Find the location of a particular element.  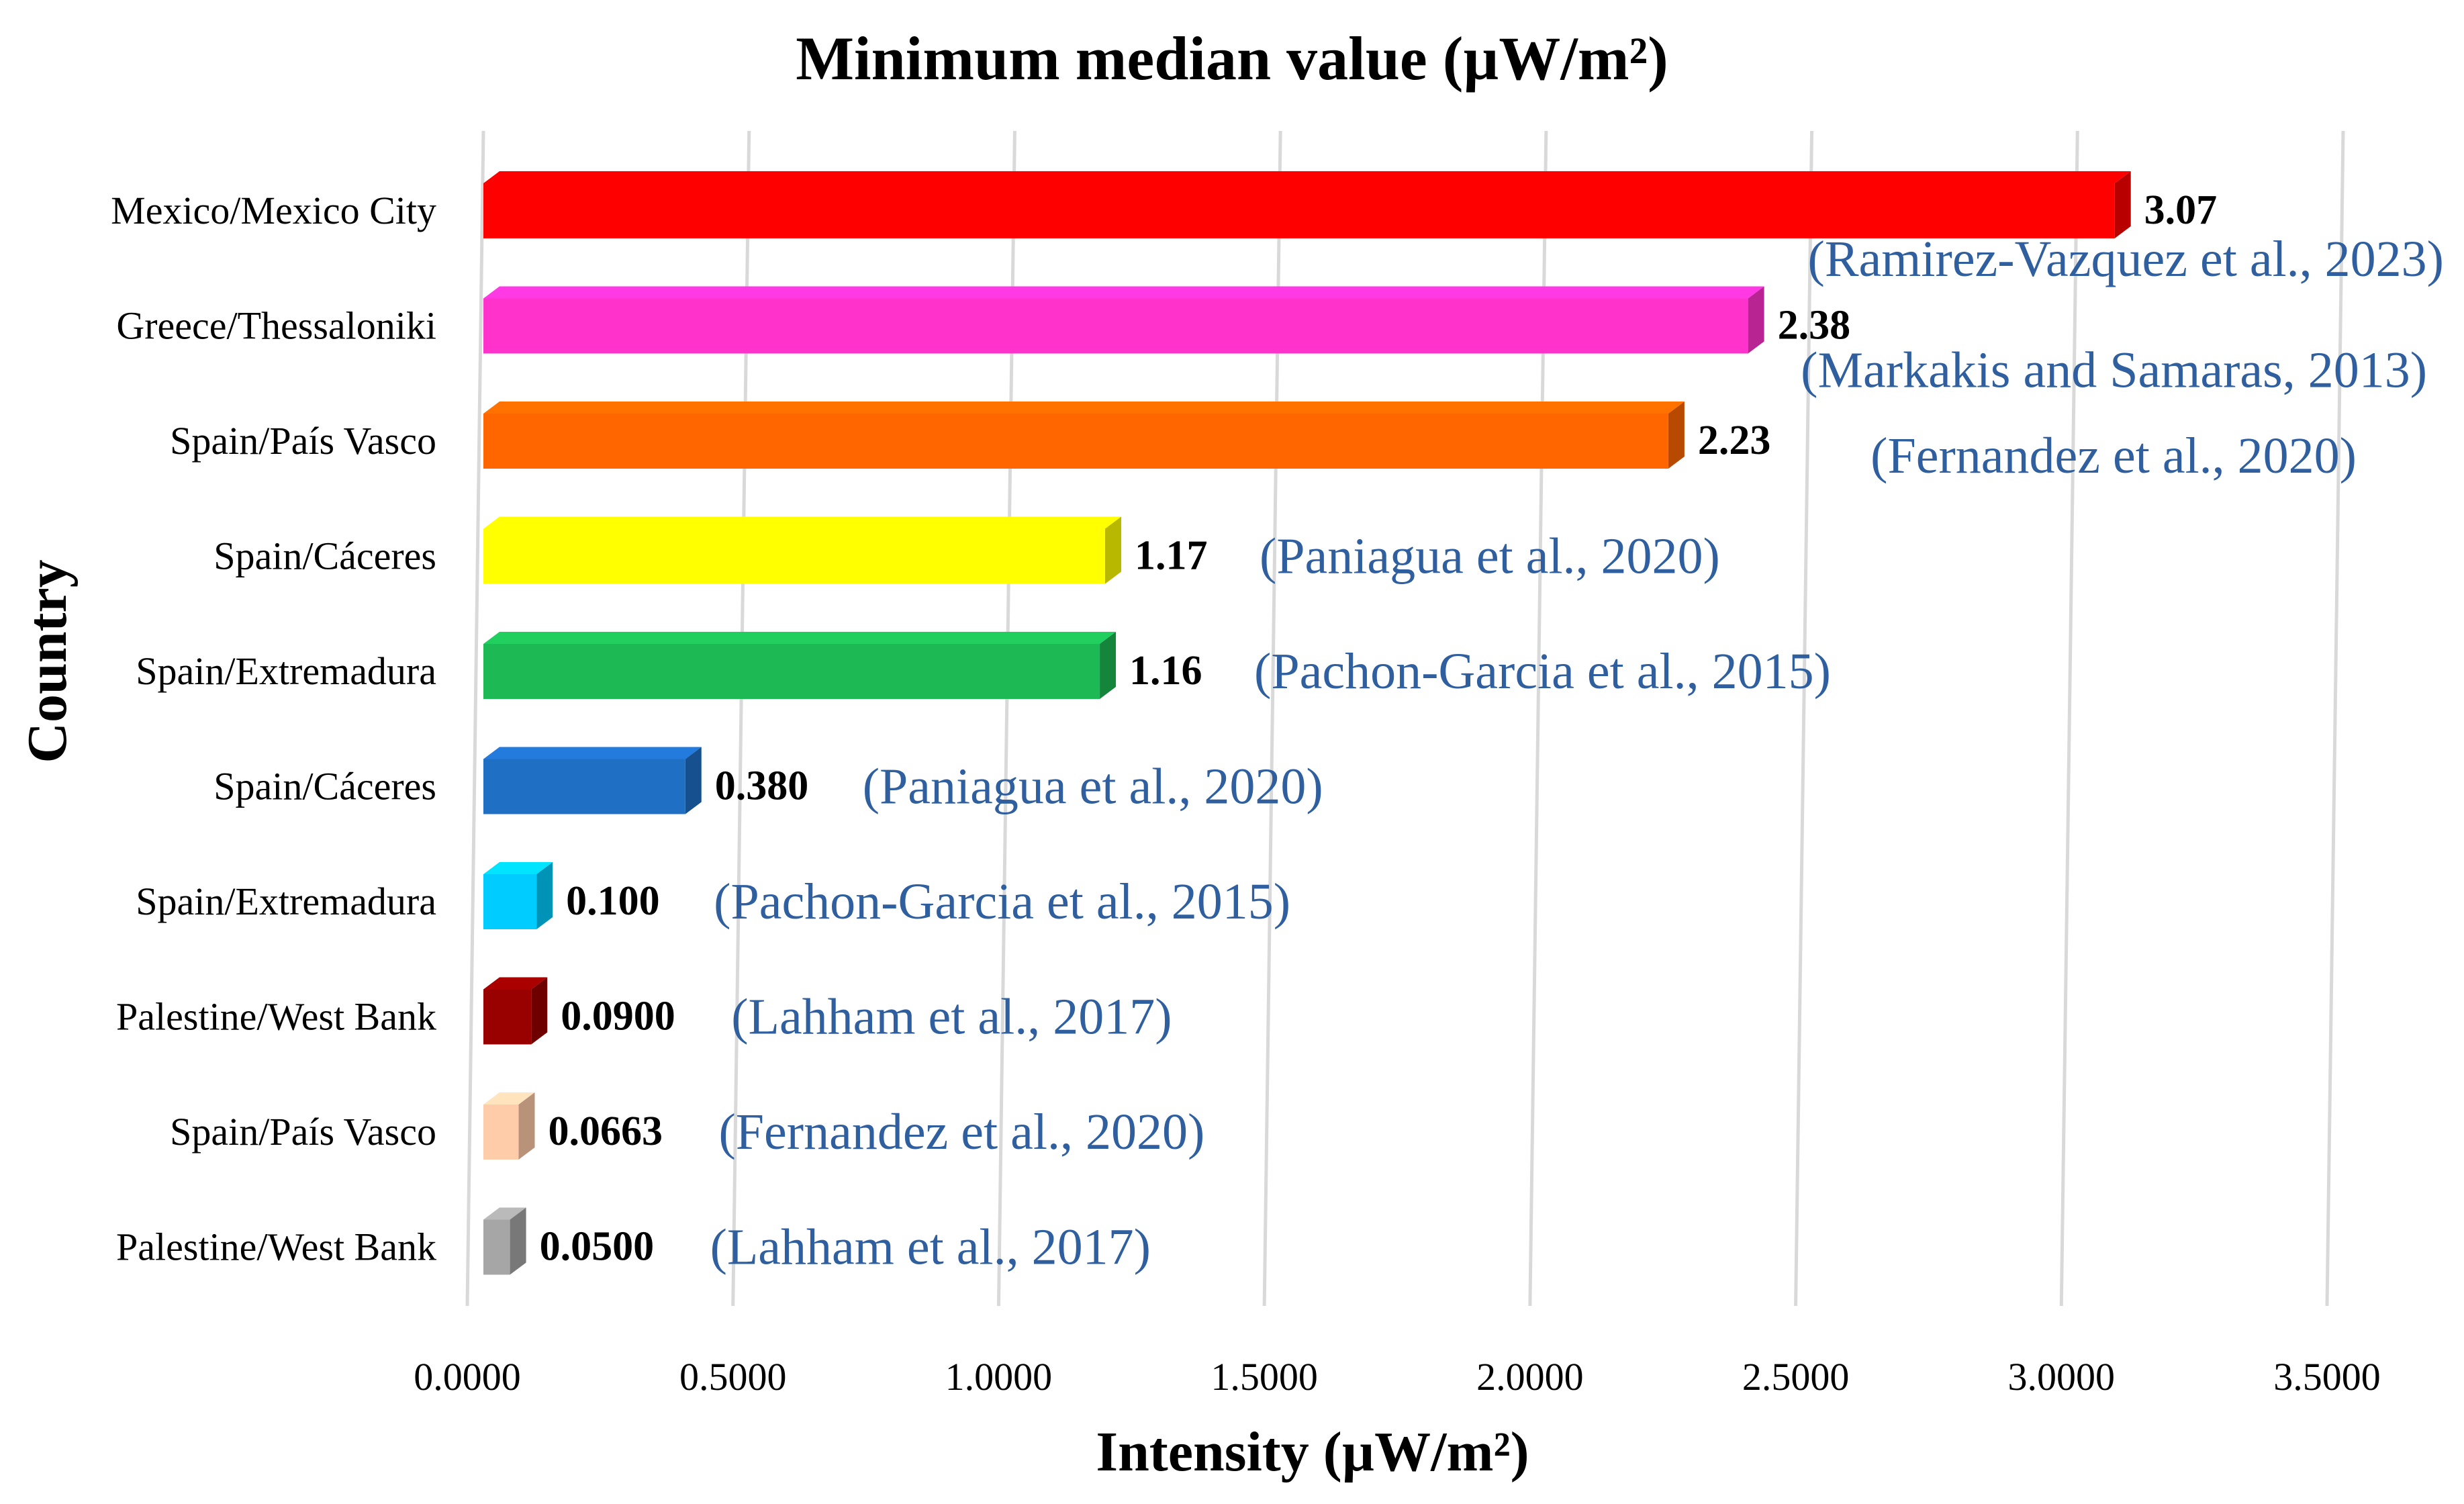

bar-group: 0.380 (Paniagua et al., 2020) is located at coordinates (903, 781).